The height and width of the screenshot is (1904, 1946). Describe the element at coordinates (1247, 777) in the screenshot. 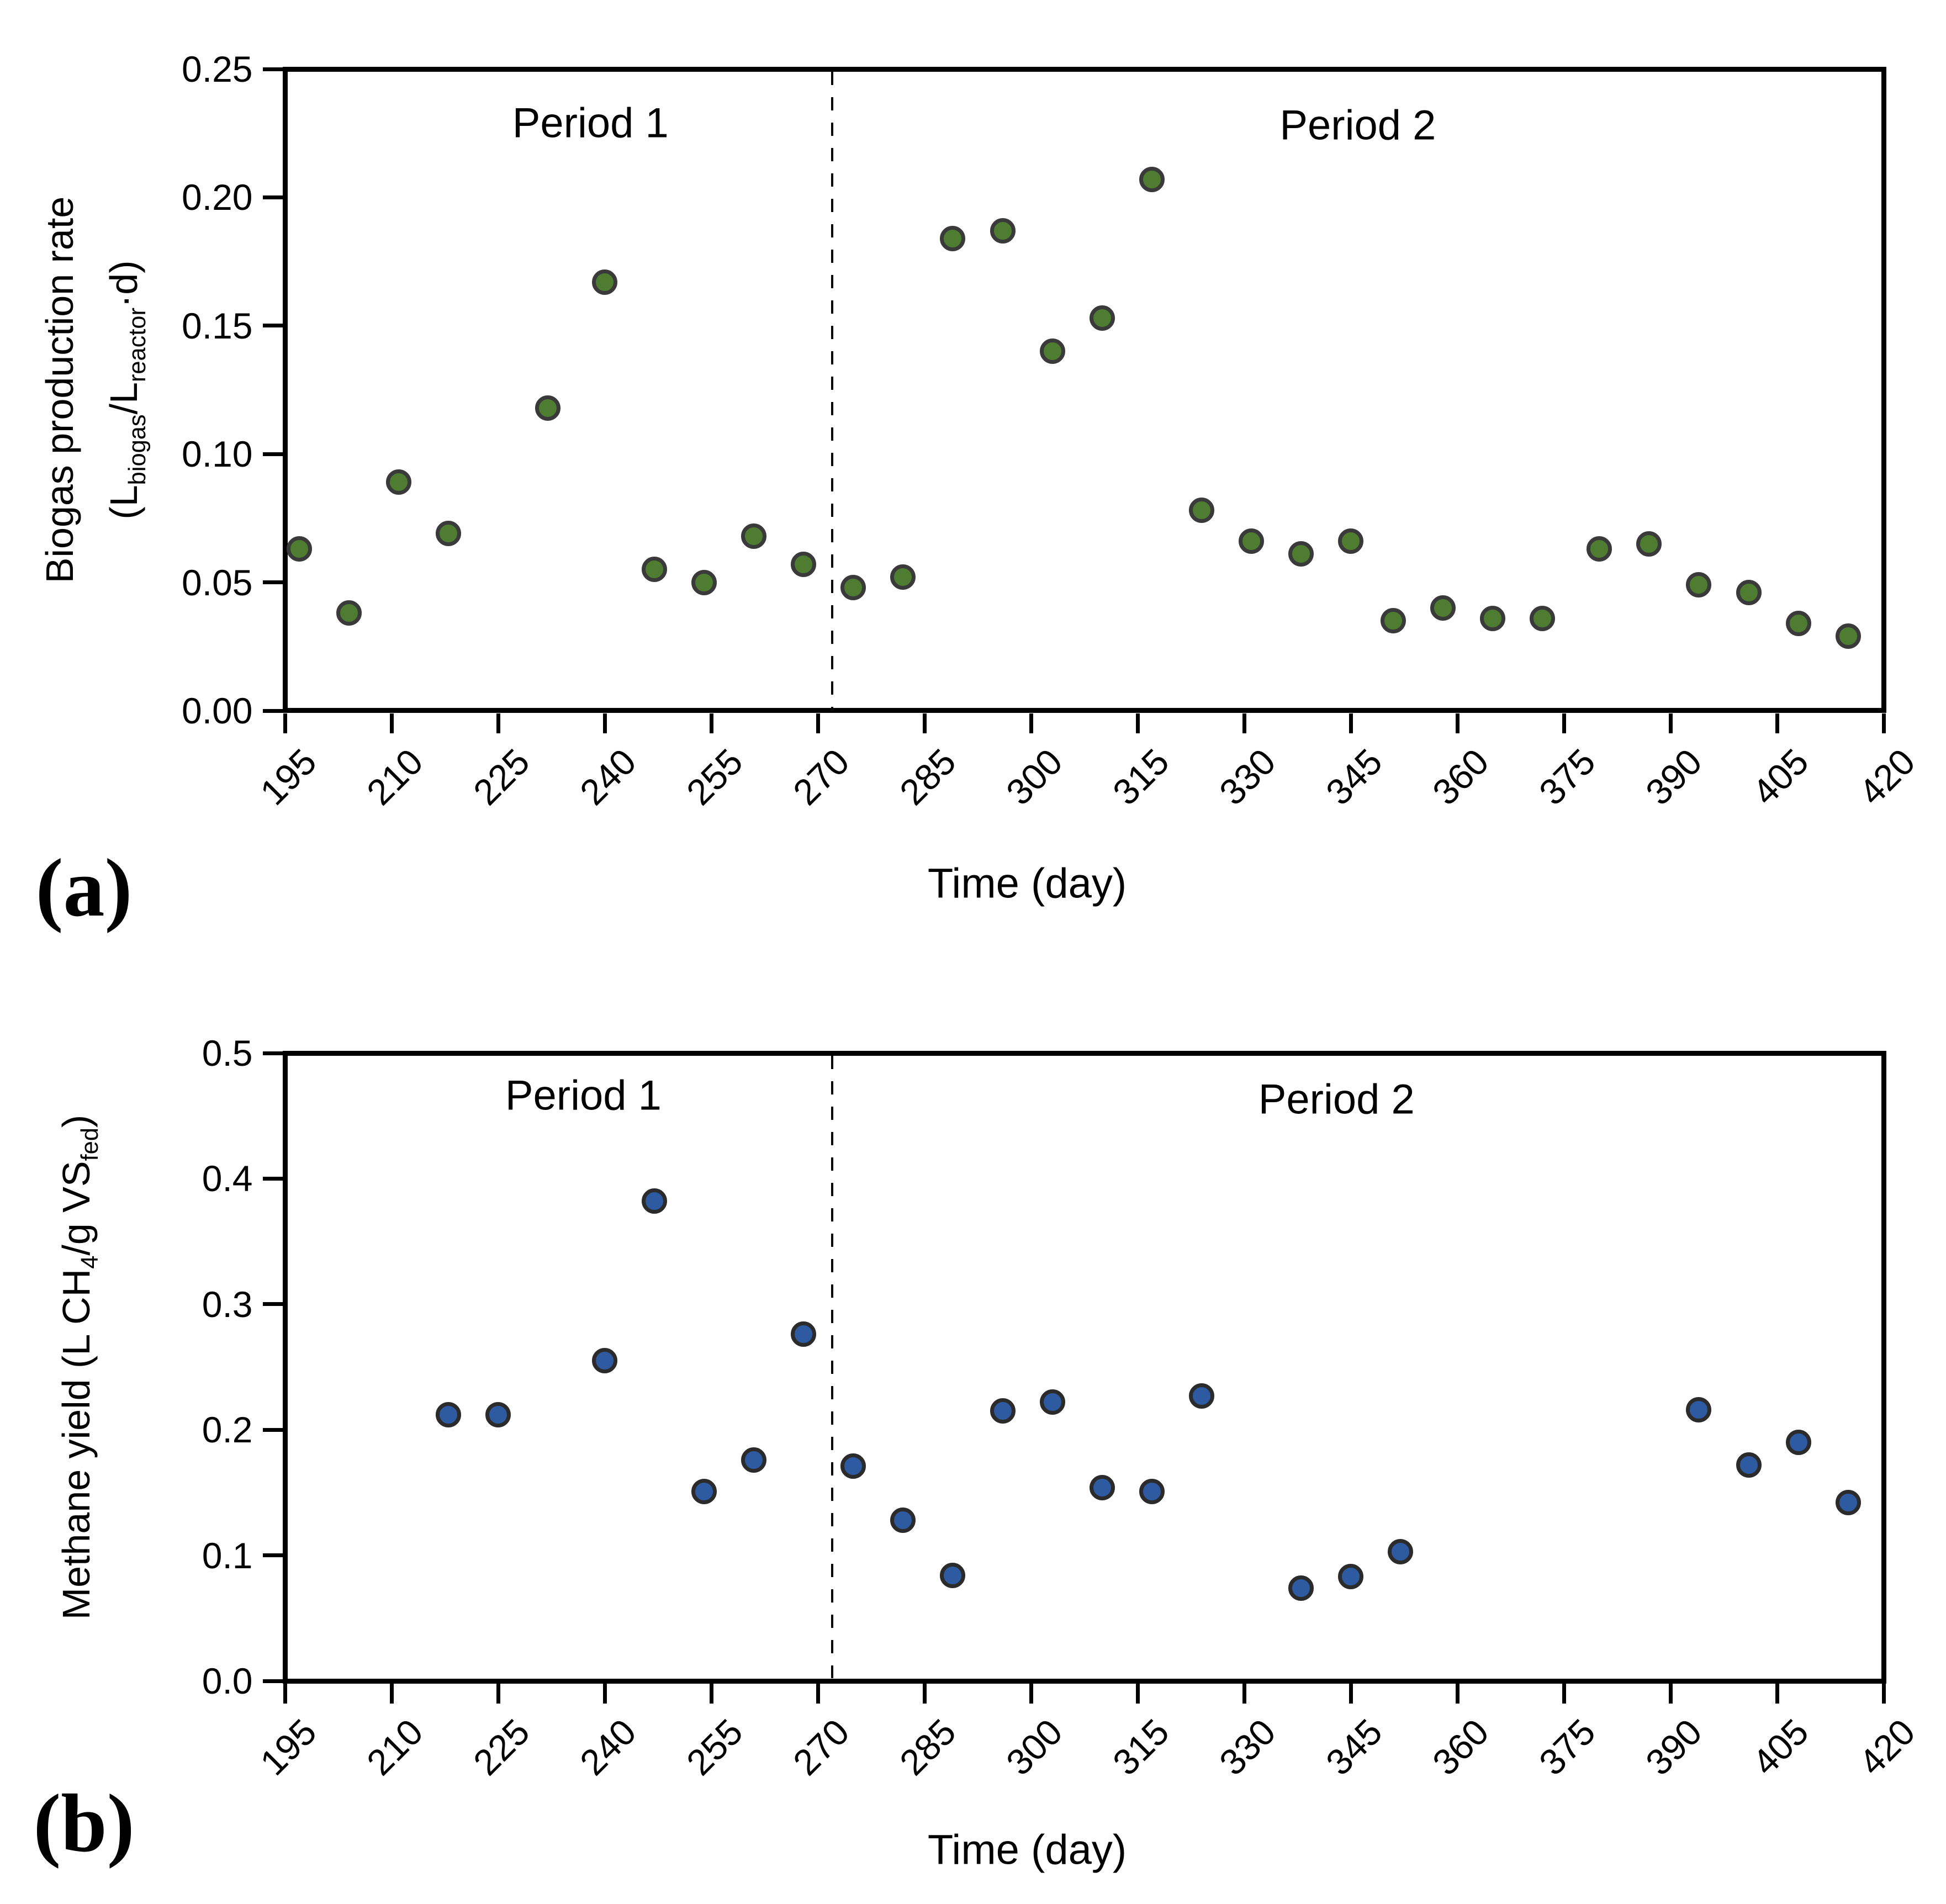

I see `x-tick-label: 330` at that location.